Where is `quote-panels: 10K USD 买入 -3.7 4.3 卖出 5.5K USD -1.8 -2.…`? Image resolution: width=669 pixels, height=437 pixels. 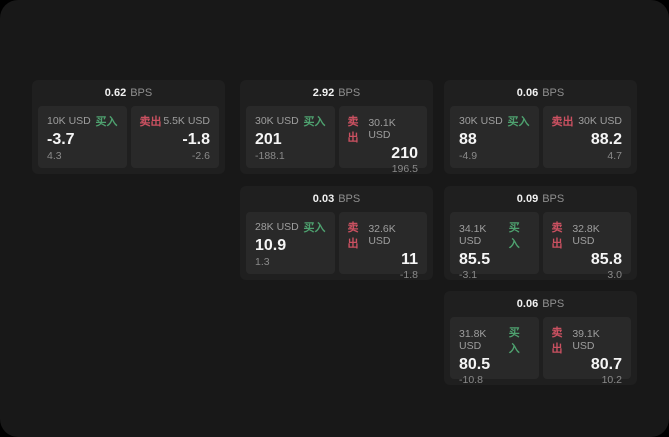
quote-panels: 10K USD 买入 -3.7 4.3 卖出 5.5K USD -1.8 -2.… is located at coordinates (128, 137).